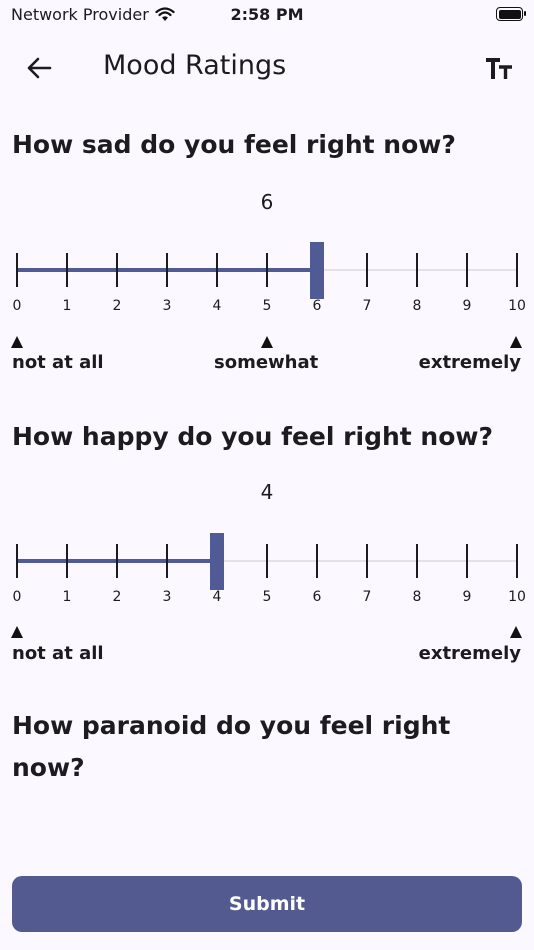  I want to click on happy-value-label: 4, so click(267, 492).